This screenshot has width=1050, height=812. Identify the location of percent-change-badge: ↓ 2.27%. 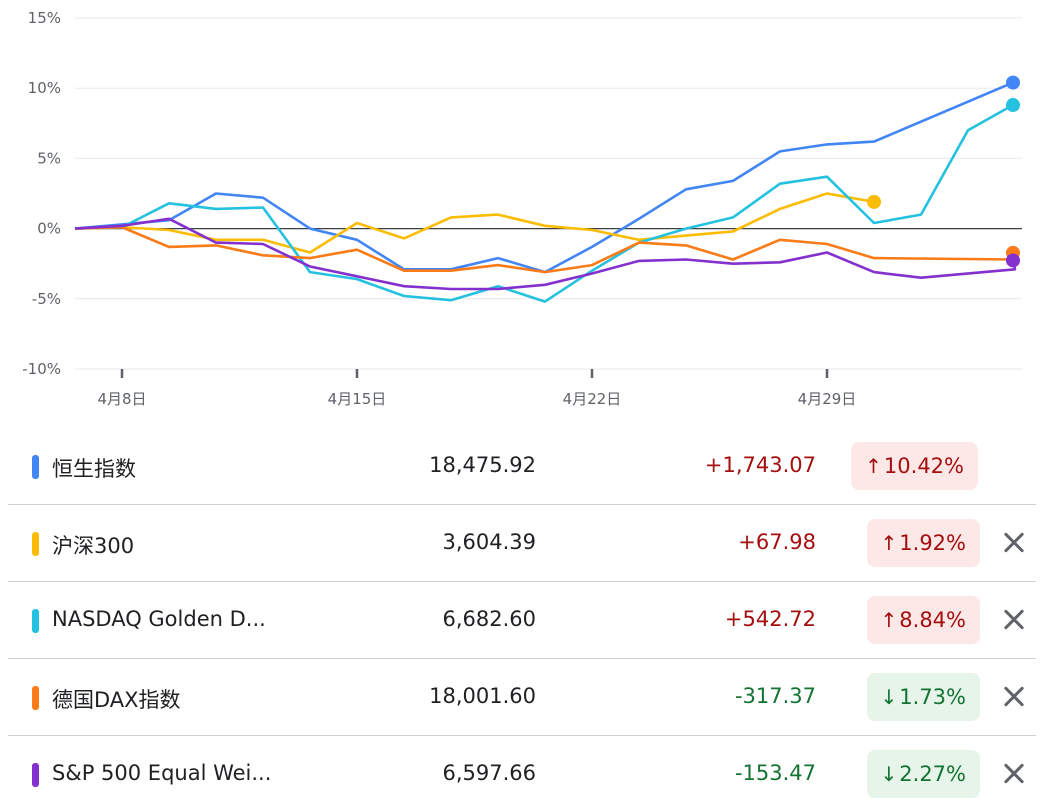
(923, 774).